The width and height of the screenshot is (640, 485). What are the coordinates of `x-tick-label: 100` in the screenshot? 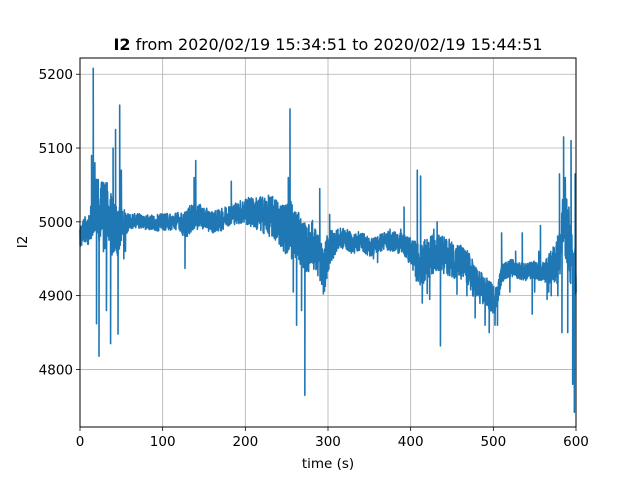 It's located at (163, 442).